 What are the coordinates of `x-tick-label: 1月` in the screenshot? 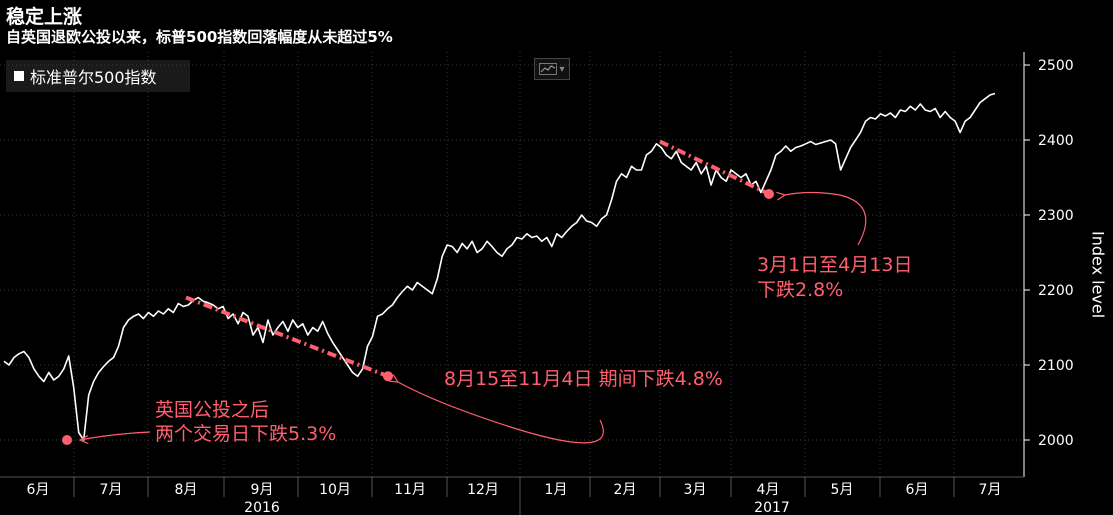 It's located at (556, 490).